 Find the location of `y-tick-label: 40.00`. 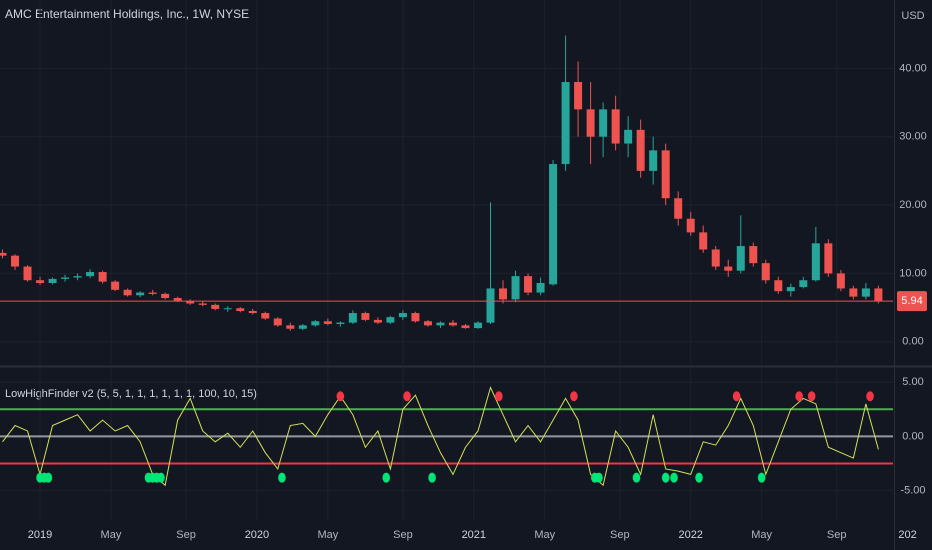

y-tick-label: 40.00 is located at coordinates (913, 68).